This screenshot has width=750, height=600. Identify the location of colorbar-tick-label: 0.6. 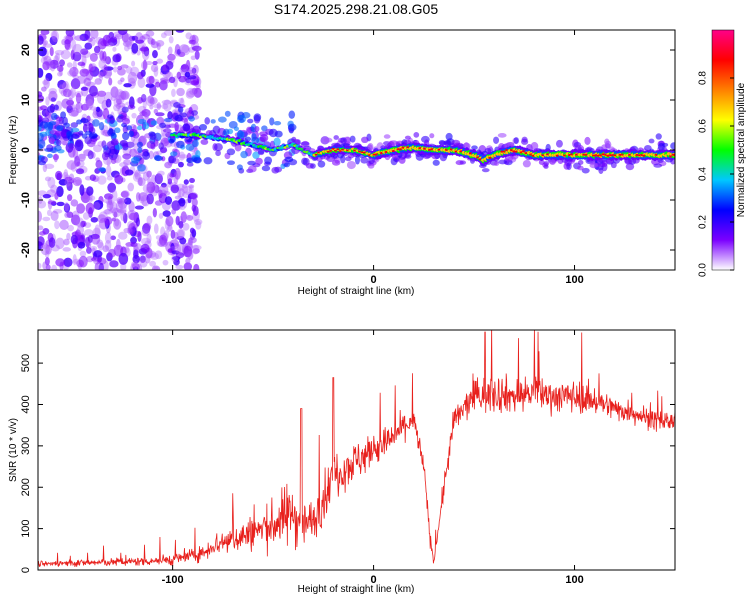
(703, 126).